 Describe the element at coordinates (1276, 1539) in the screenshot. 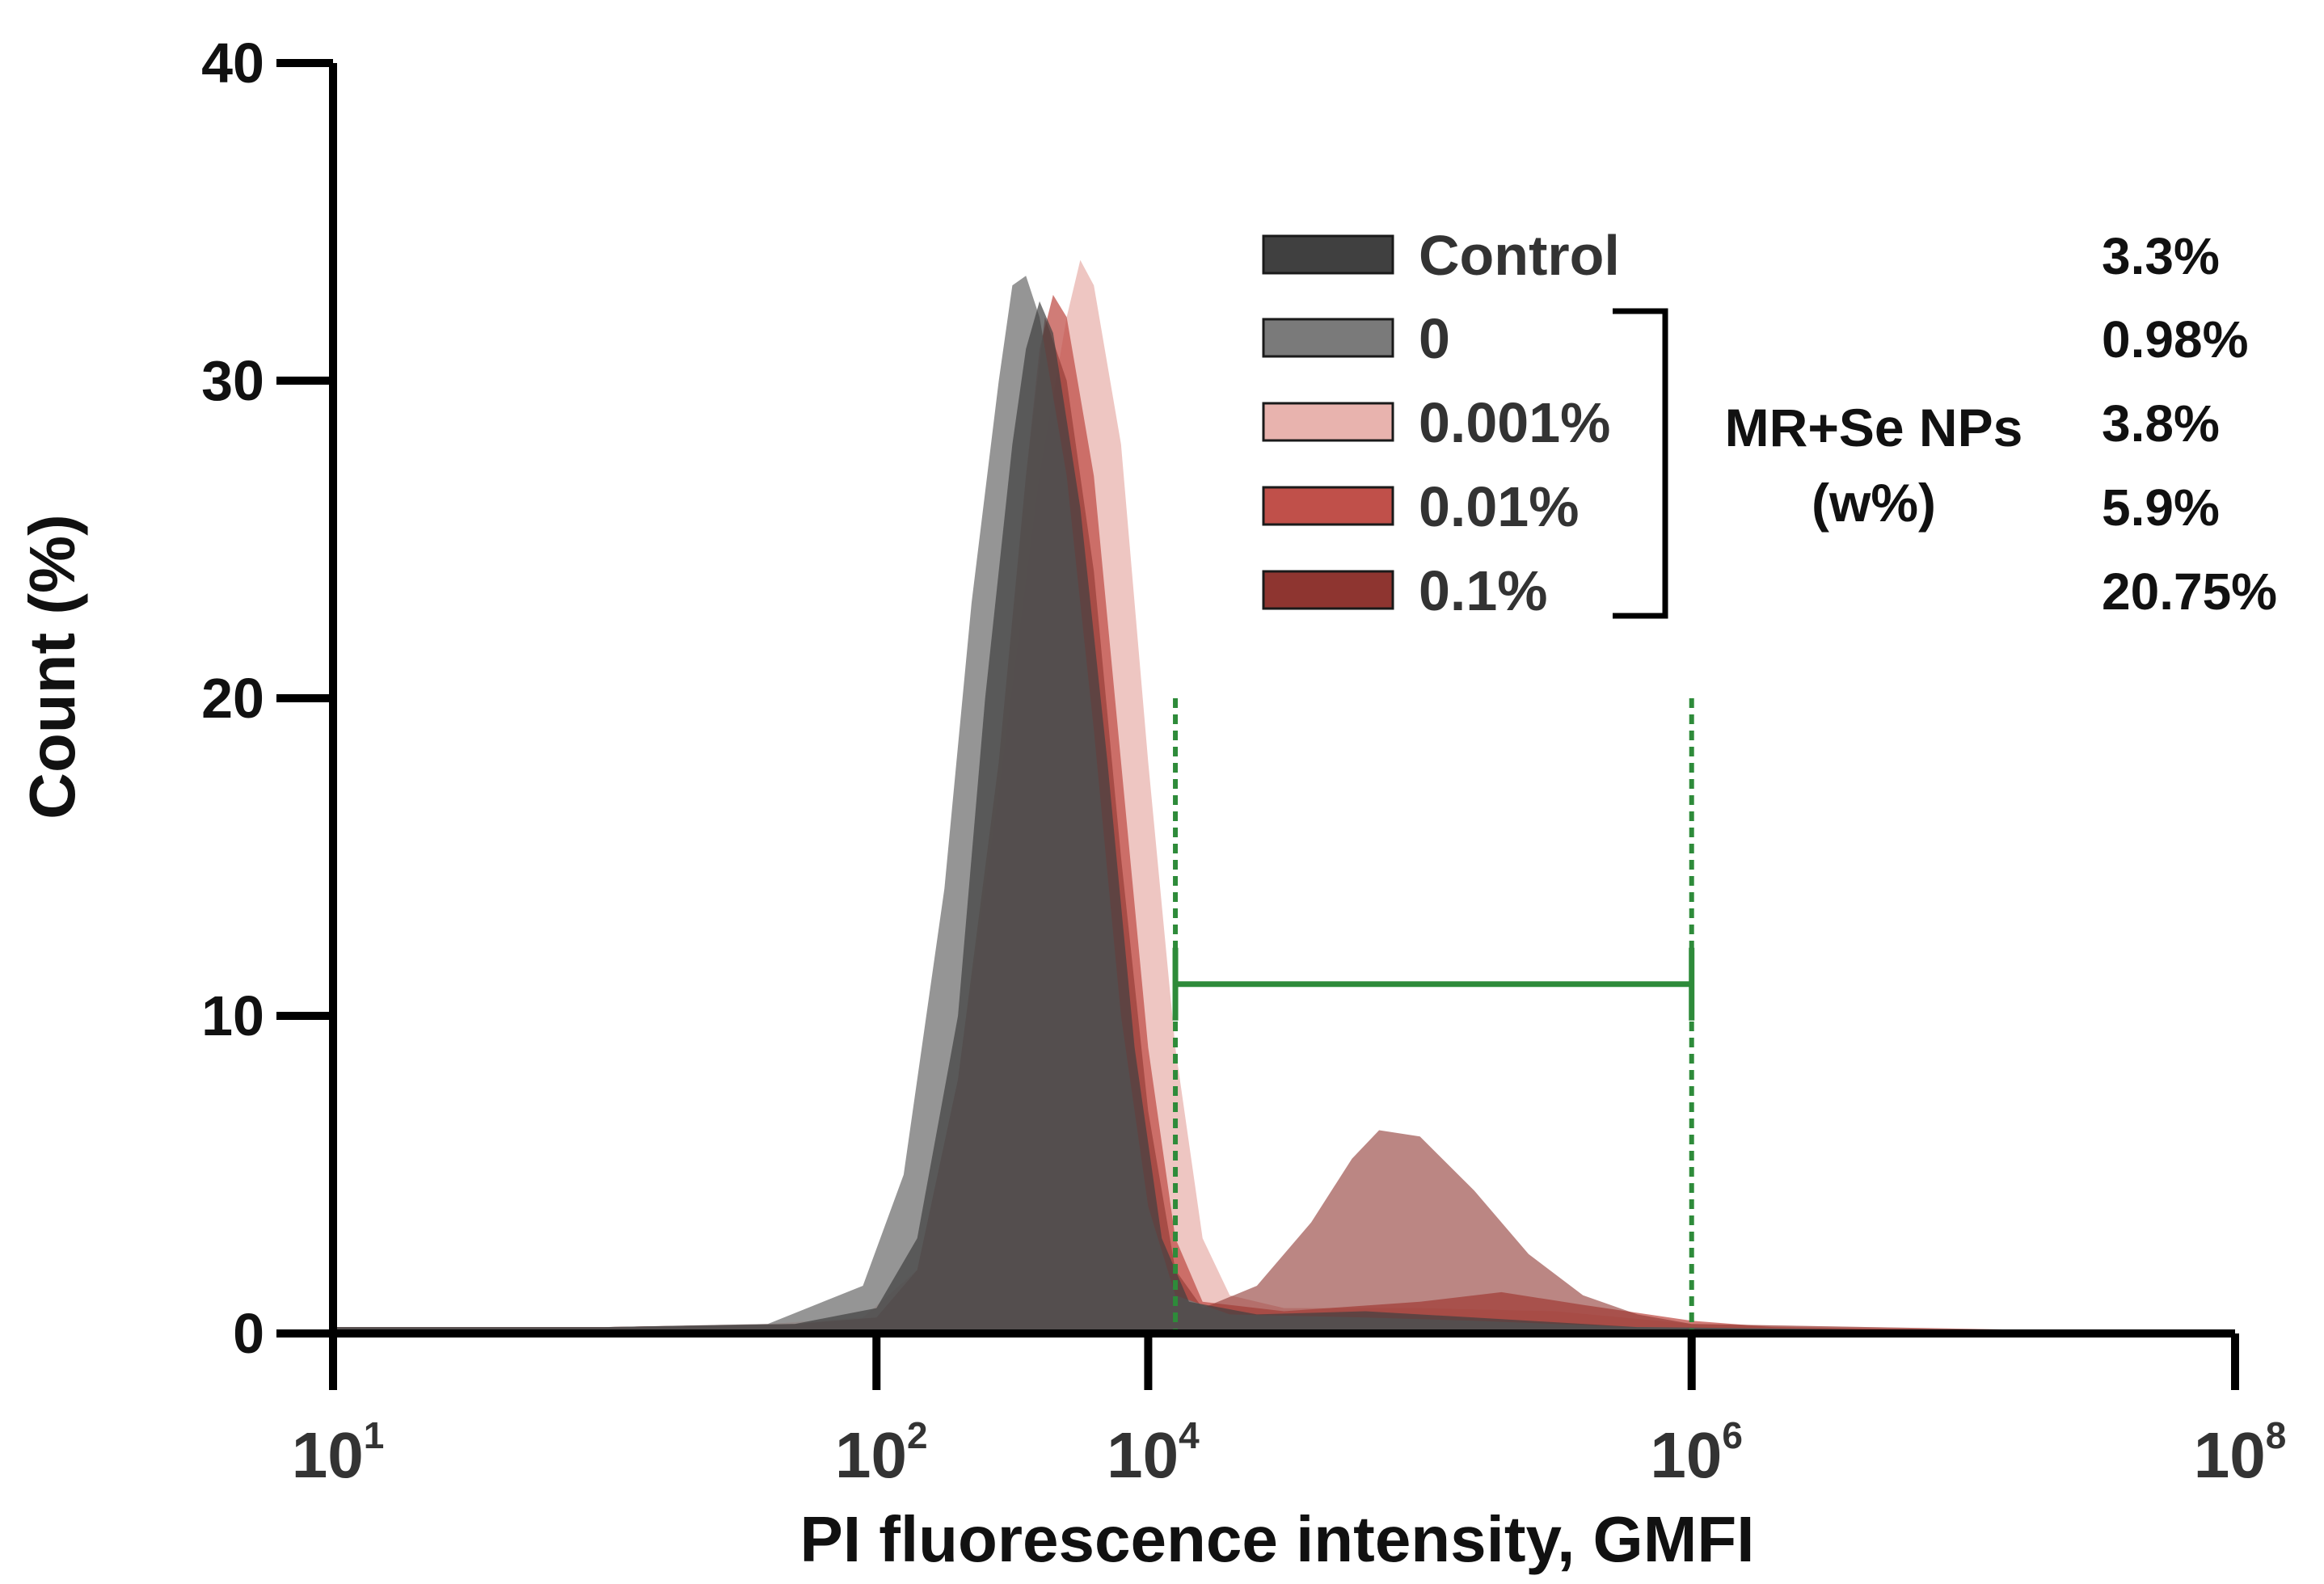

I see `x-axis-title: PI fluorescence intensity, GMFI` at that location.